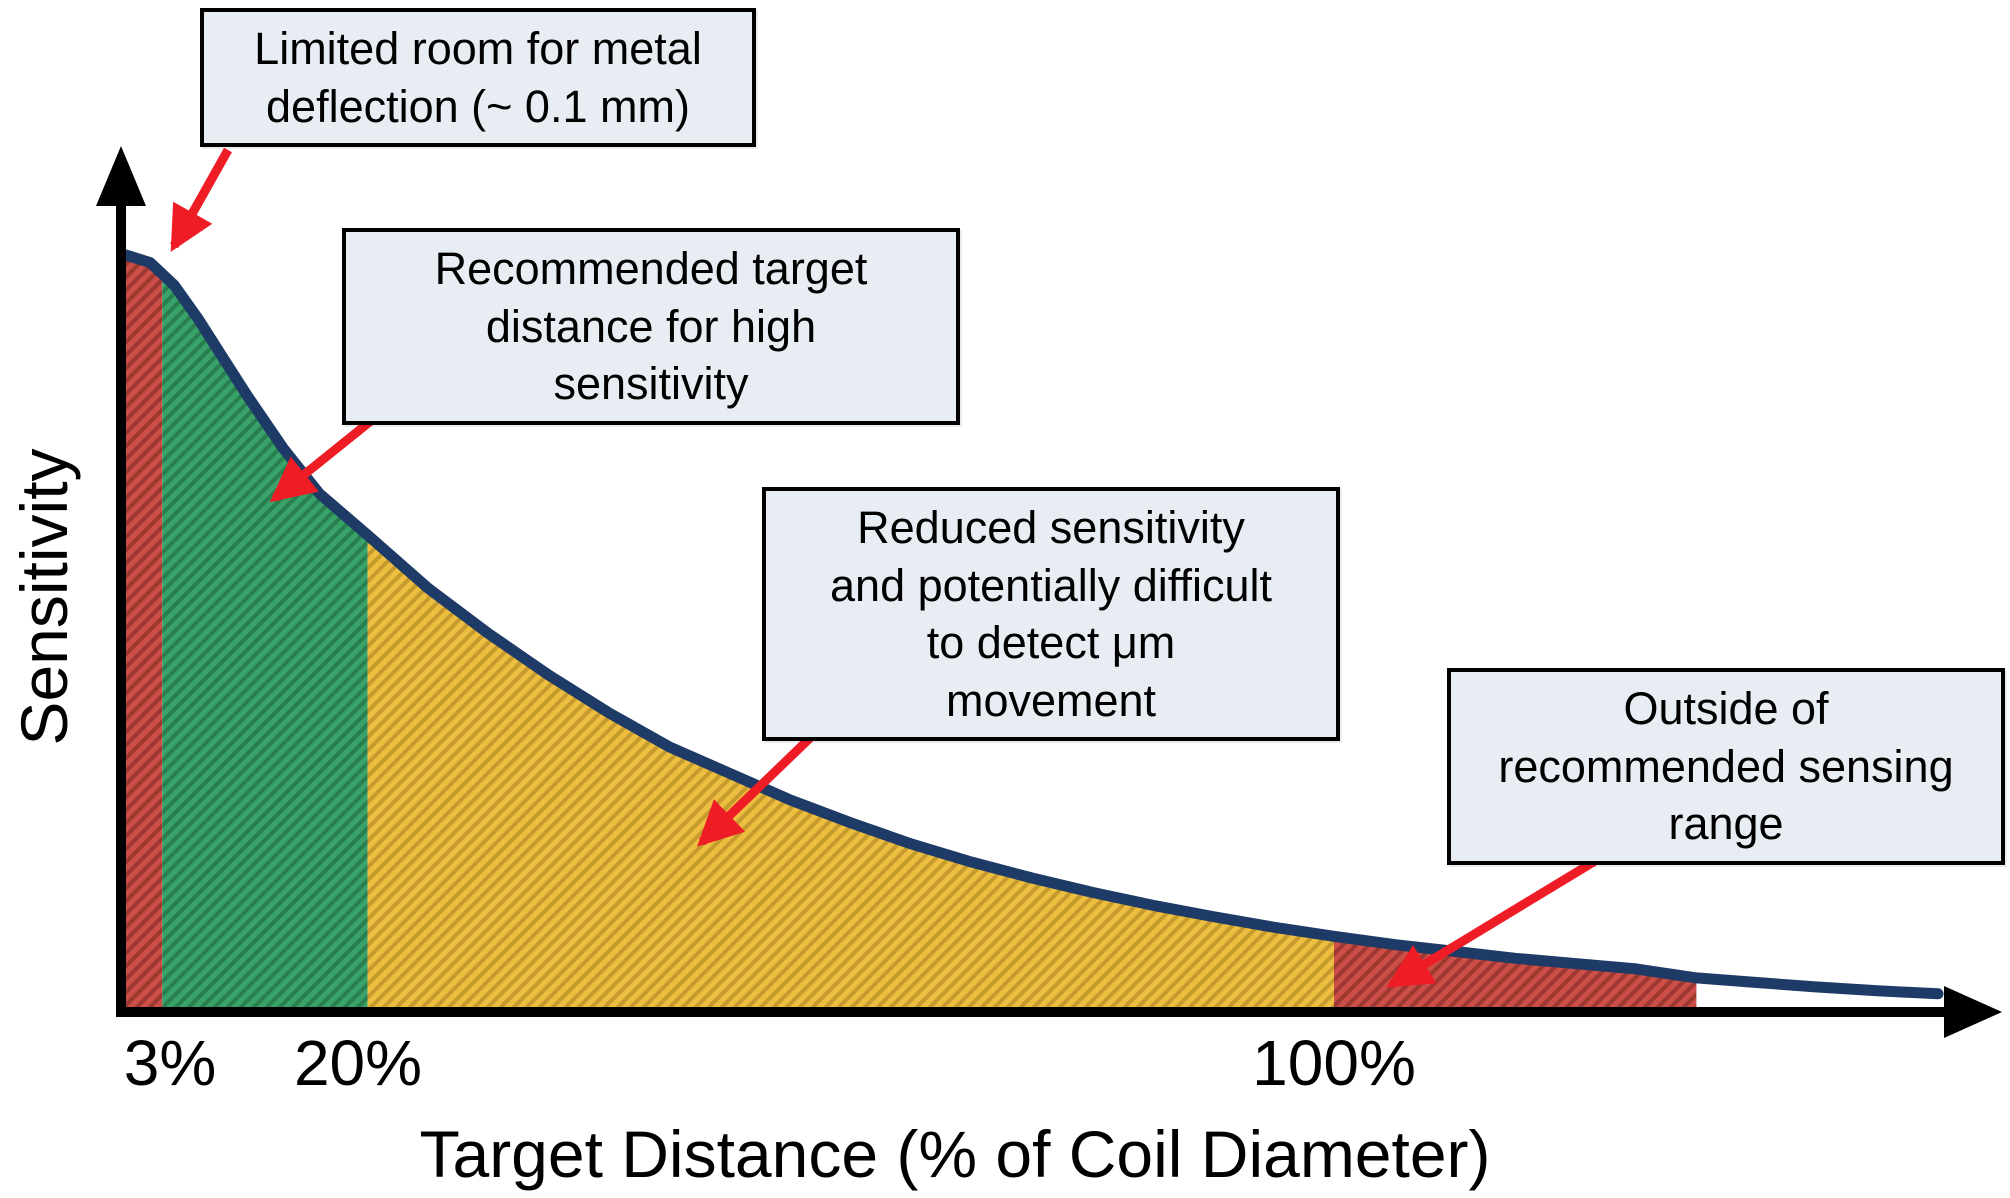 The height and width of the screenshot is (1198, 2010). What do you see at coordinates (955, 1154) in the screenshot?
I see `x-axis-title: Target Distance (% of Coil Diameter)` at bounding box center [955, 1154].